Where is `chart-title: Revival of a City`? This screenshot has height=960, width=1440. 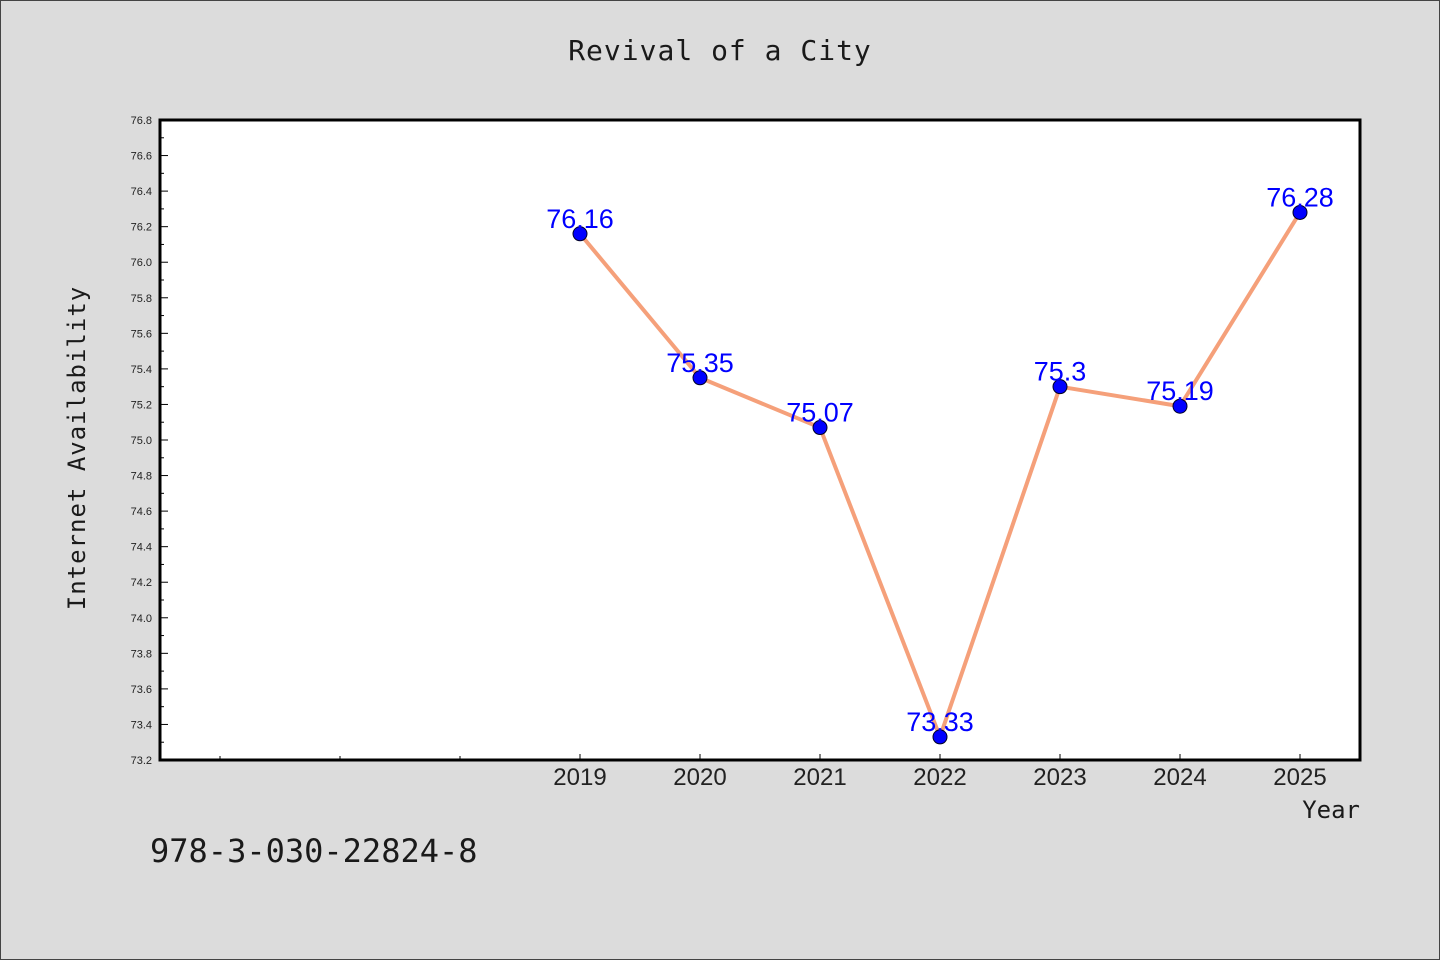
chart-title: Revival of a City is located at coordinates (720, 50).